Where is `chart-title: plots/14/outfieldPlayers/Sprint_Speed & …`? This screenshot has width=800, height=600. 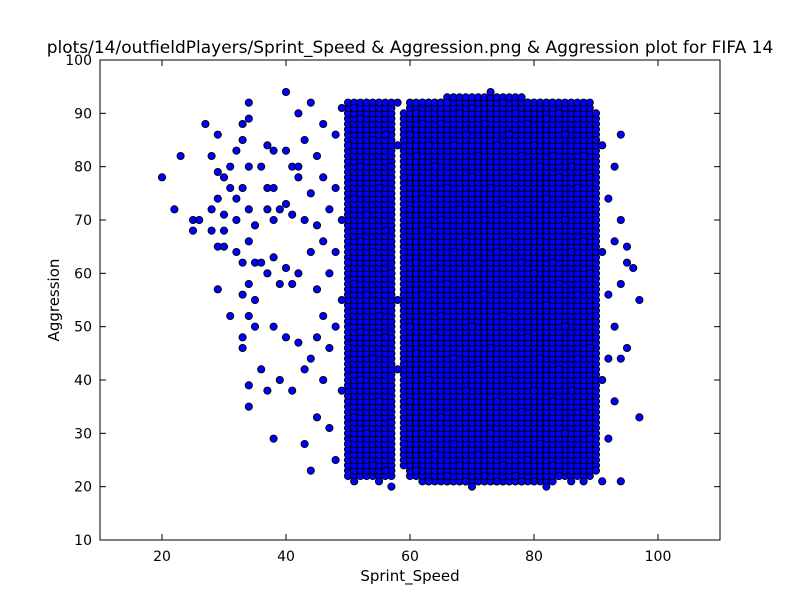
chart-title: plots/14/outfieldPlayers/Sprint_Speed & … is located at coordinates (410, 48).